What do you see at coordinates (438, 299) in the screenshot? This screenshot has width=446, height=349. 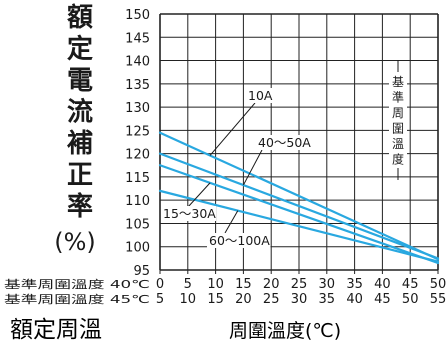 I see `x-tick-label: 55` at bounding box center [438, 299].